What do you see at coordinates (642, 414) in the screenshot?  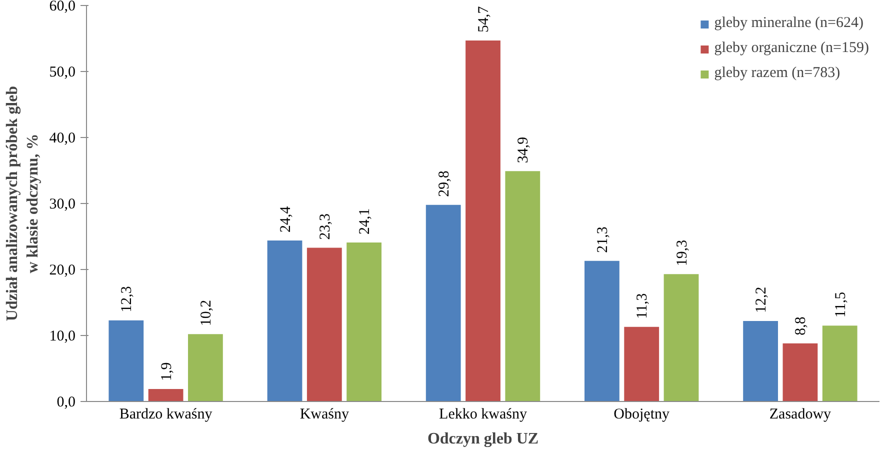 I see `x-tick-label: Obojętny` at bounding box center [642, 414].